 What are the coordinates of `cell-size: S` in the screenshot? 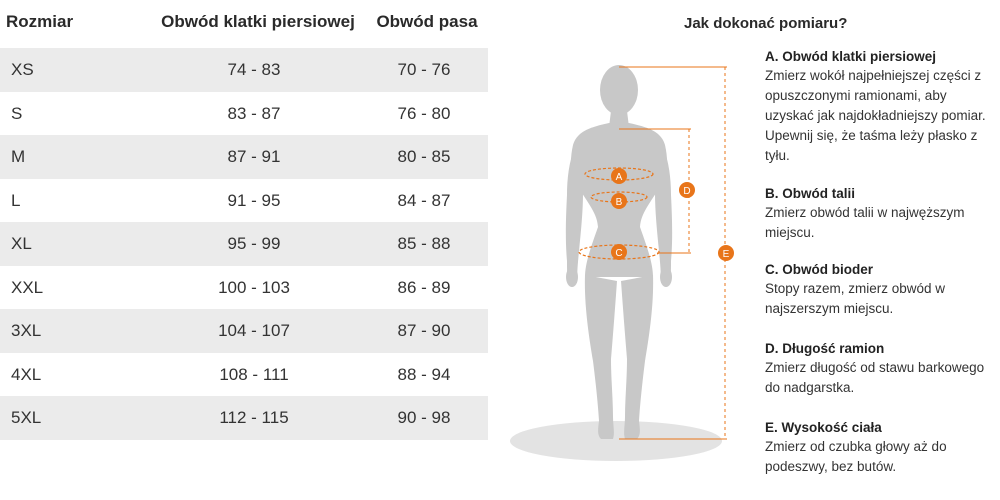 It's located at (17, 113).